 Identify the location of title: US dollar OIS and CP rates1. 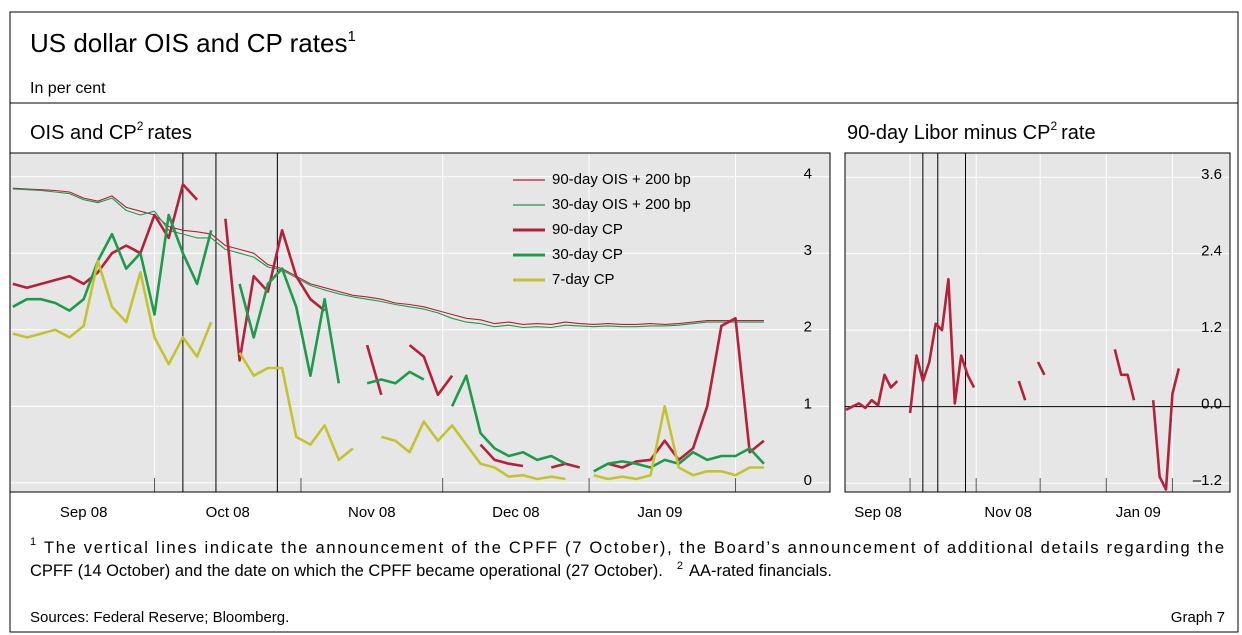
(193, 43).